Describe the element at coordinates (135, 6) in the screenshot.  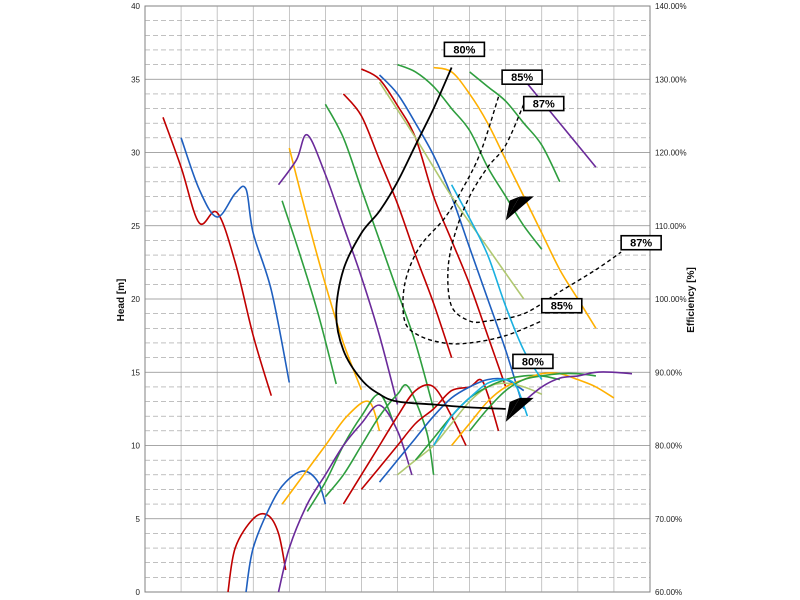
I see `y-tick-label: 40` at that location.